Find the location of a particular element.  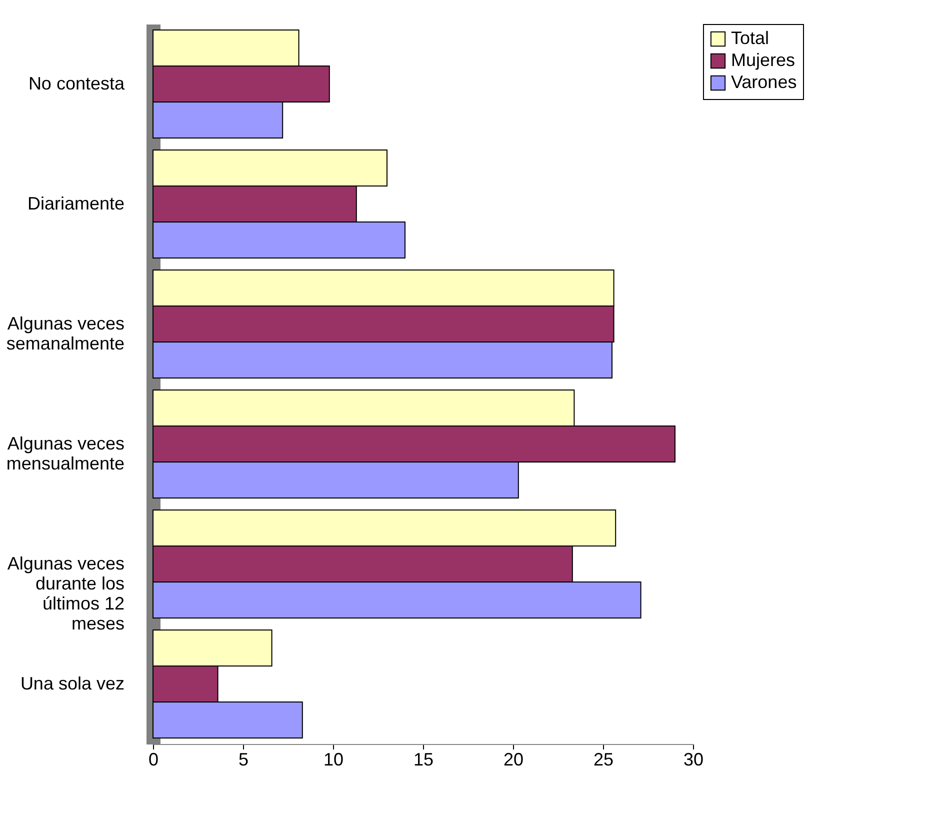

x-tick-label: 10 is located at coordinates (333, 760).